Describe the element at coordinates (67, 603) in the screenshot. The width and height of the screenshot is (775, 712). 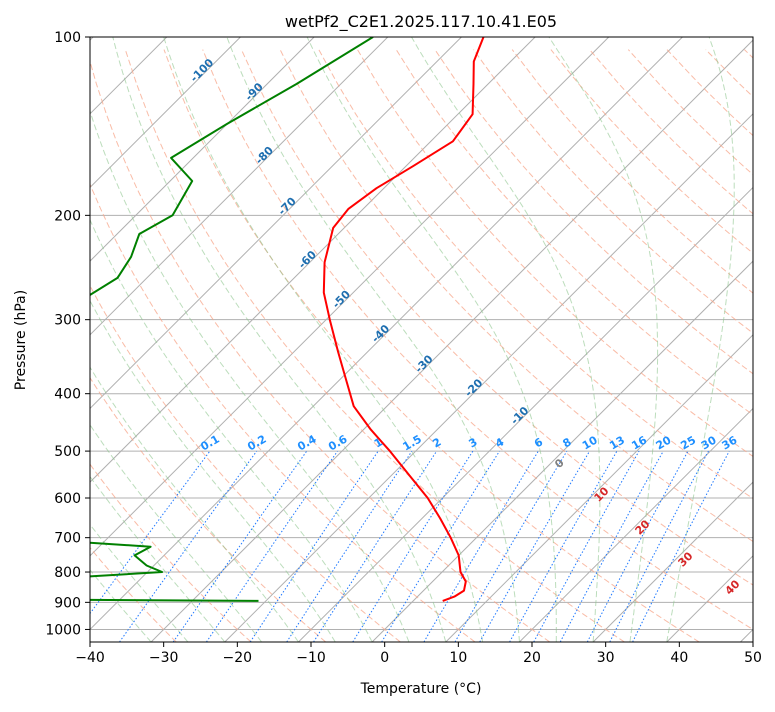
I see `y-tick-label: 900` at that location.